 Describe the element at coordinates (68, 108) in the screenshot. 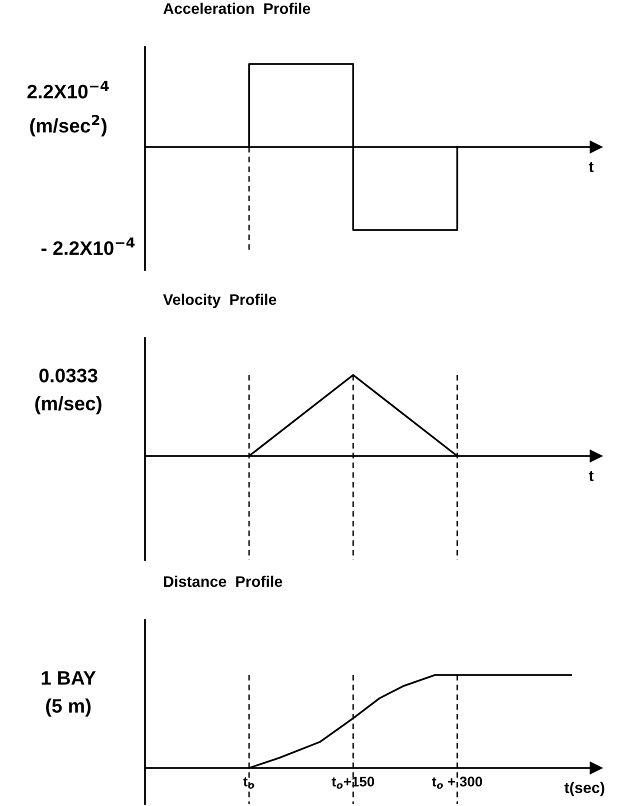

I see `text: 2.2X10$^{−4}$ (m/sec$^{2}$)` at that location.